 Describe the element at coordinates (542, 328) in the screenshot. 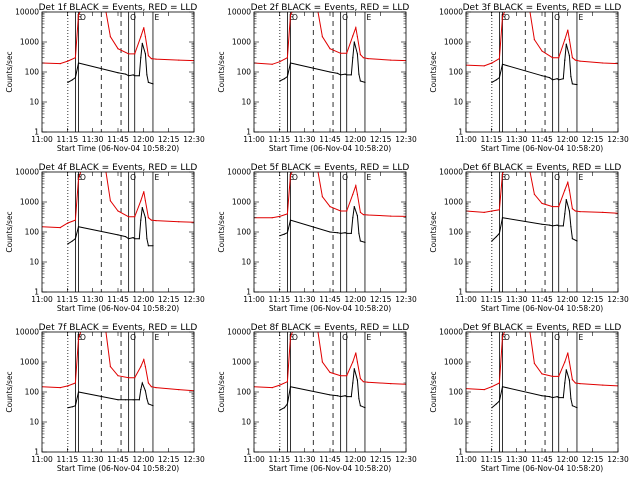

I see `panel-title: Det 9f BLACK = Events, RED = LLD` at that location.